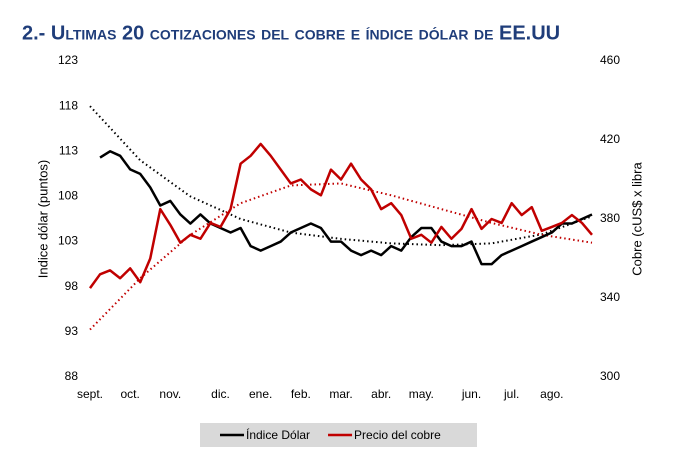  What do you see at coordinates (170, 394) in the screenshot?
I see `x-tick-label: nov.` at bounding box center [170, 394].